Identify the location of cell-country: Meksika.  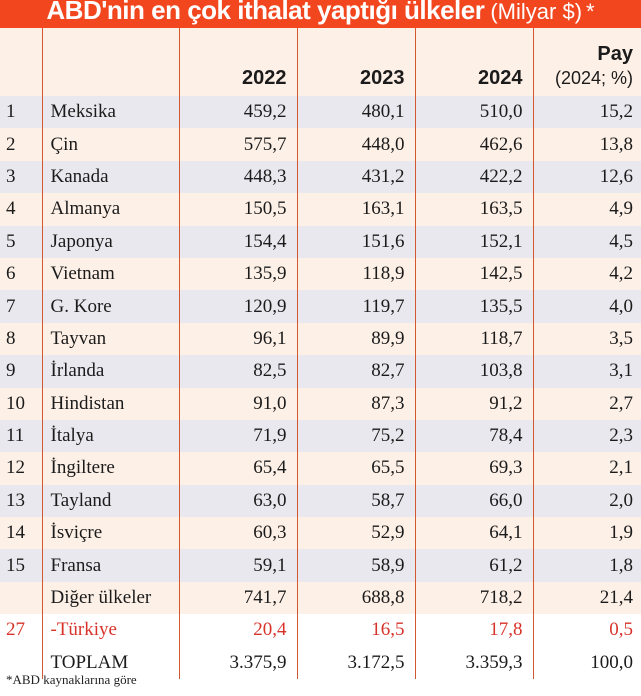
(110, 112).